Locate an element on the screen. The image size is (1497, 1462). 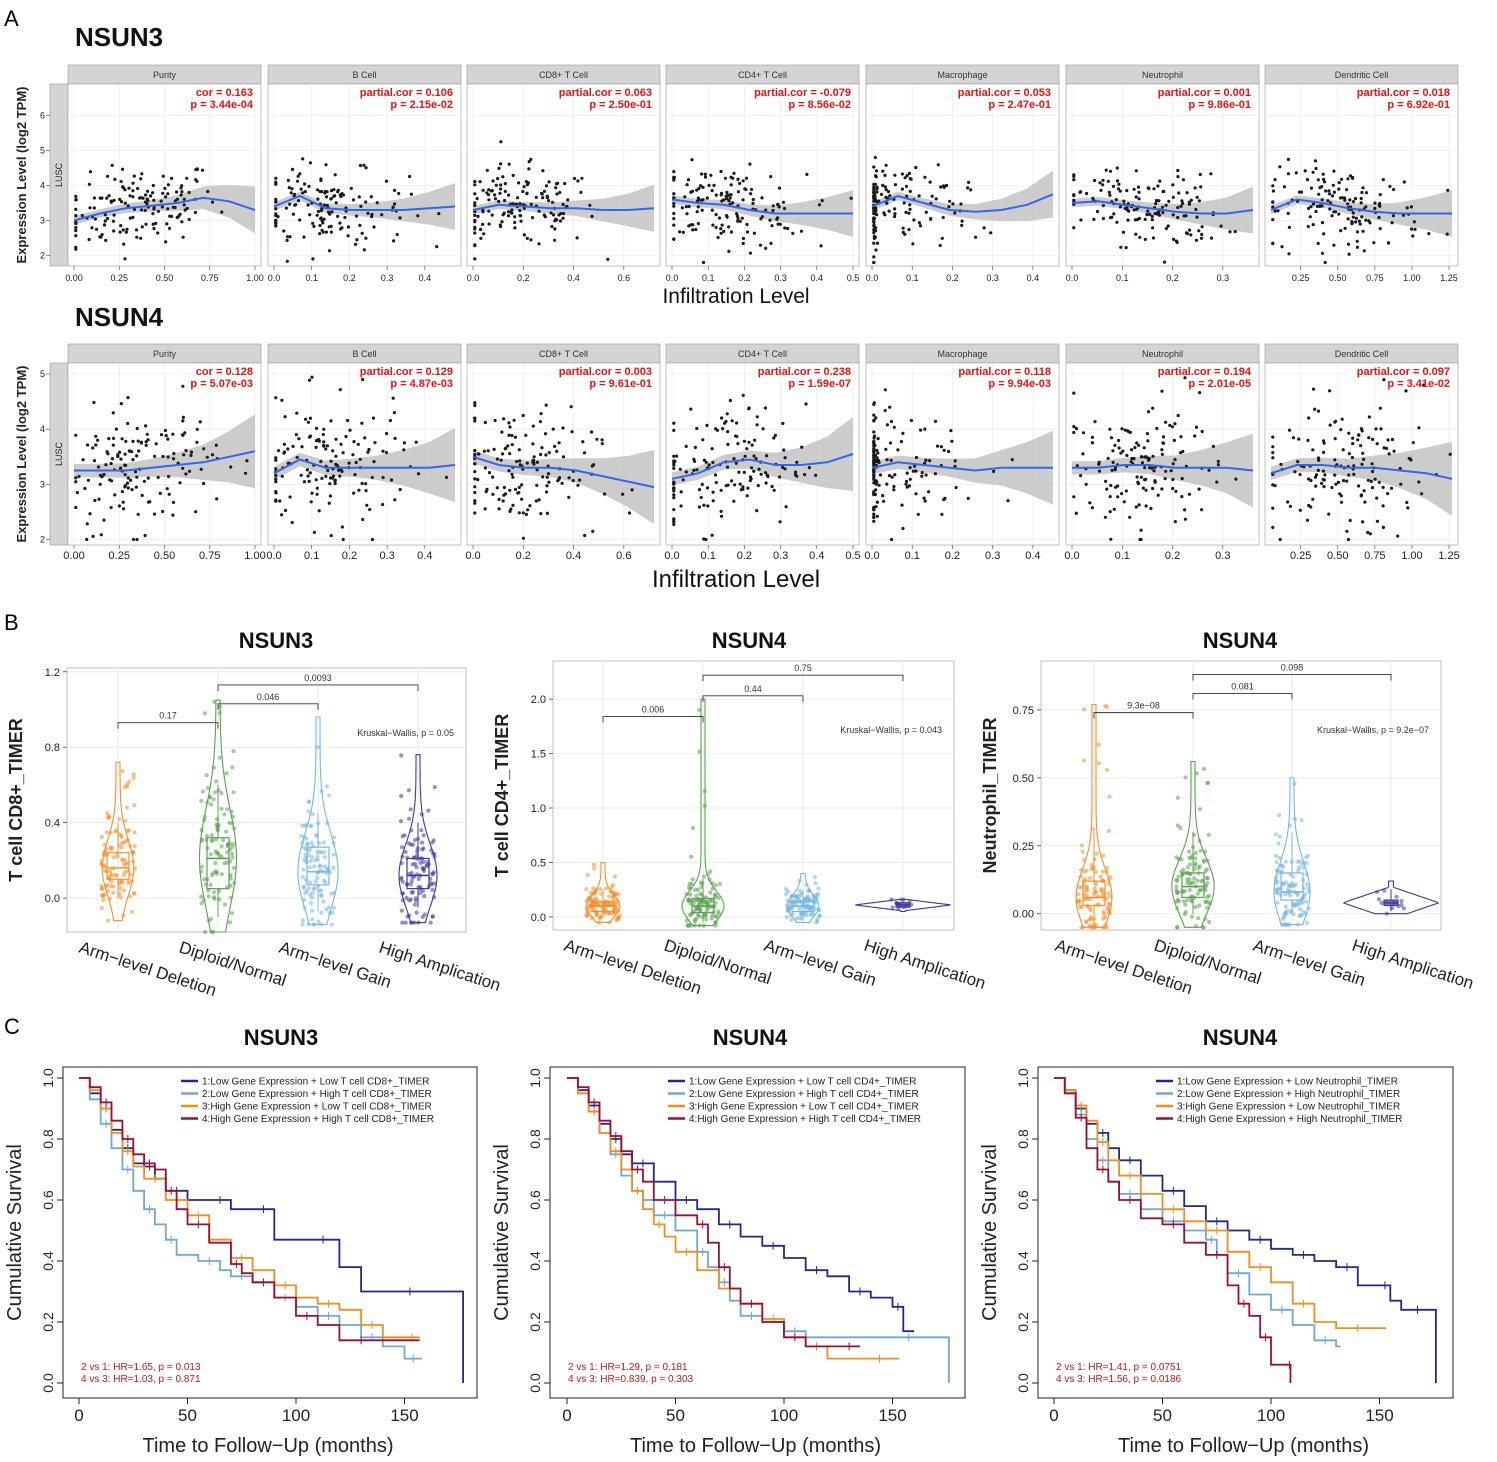
x-tick-label: 0.0 is located at coordinates (472, 556).